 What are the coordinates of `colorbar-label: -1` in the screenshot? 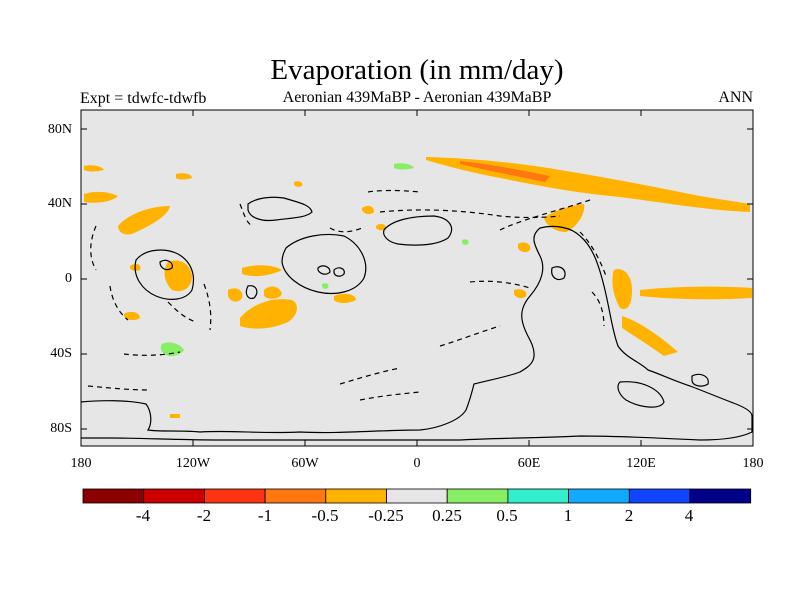 It's located at (265, 515).